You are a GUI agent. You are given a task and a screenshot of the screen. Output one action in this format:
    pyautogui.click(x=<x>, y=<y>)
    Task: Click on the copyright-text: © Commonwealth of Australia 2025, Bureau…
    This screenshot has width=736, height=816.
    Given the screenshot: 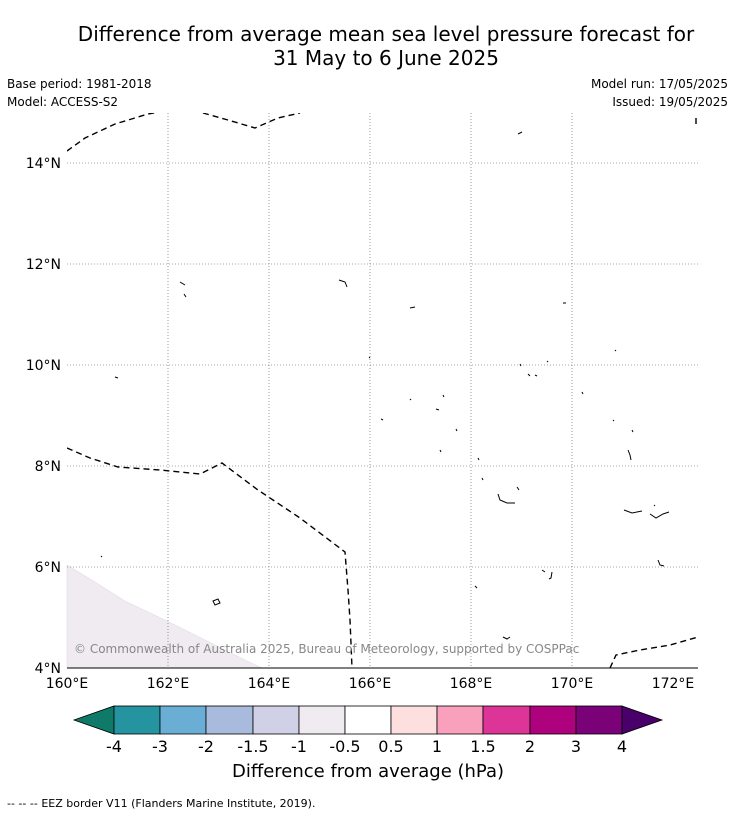 What is the action you would take?
    pyautogui.click(x=326, y=649)
    